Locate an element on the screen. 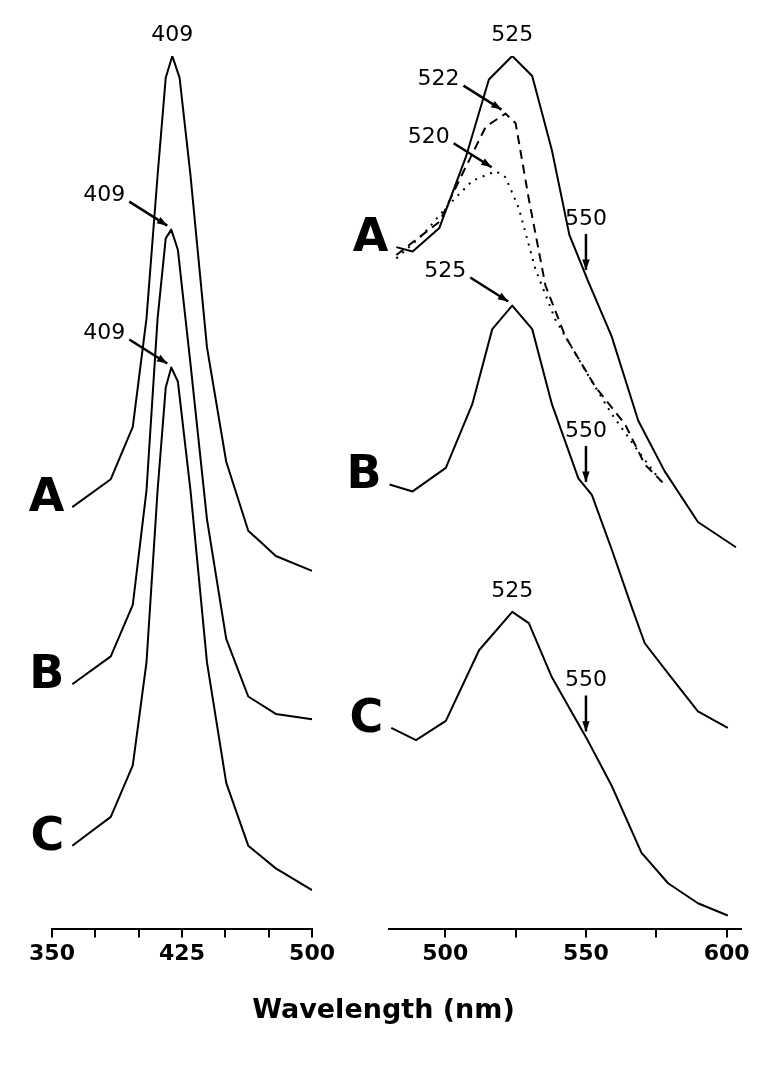 The width and height of the screenshot is (767, 1065). x-tick-label: 600 is located at coordinates (726, 952).